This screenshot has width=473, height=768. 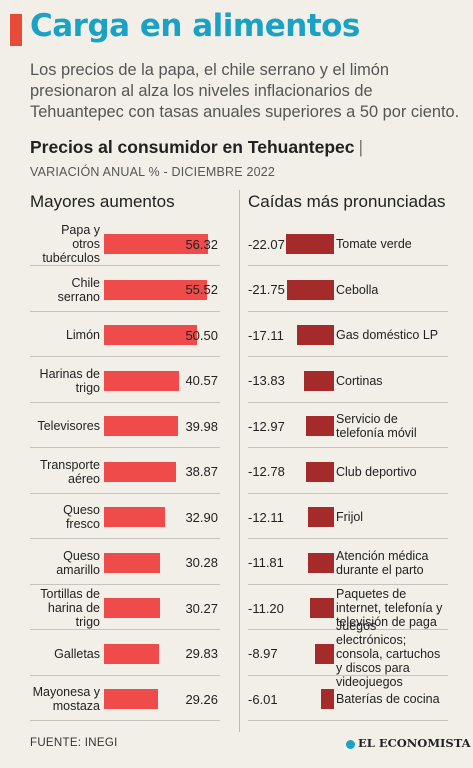 What do you see at coordinates (376, 471) in the screenshot?
I see `decrease-category-label: Club deportivo` at bounding box center [376, 471].